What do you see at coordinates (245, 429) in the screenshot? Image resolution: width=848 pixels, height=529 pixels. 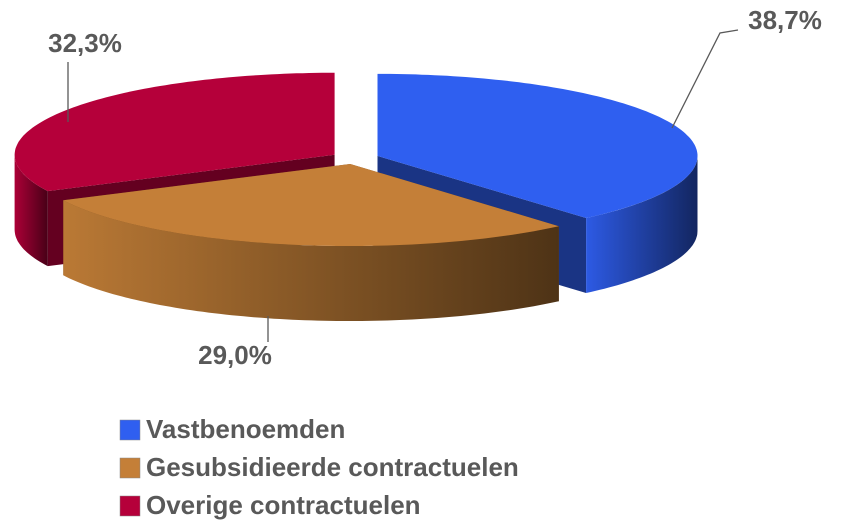 I see `legend-label: Vastbenoemden` at bounding box center [245, 429].